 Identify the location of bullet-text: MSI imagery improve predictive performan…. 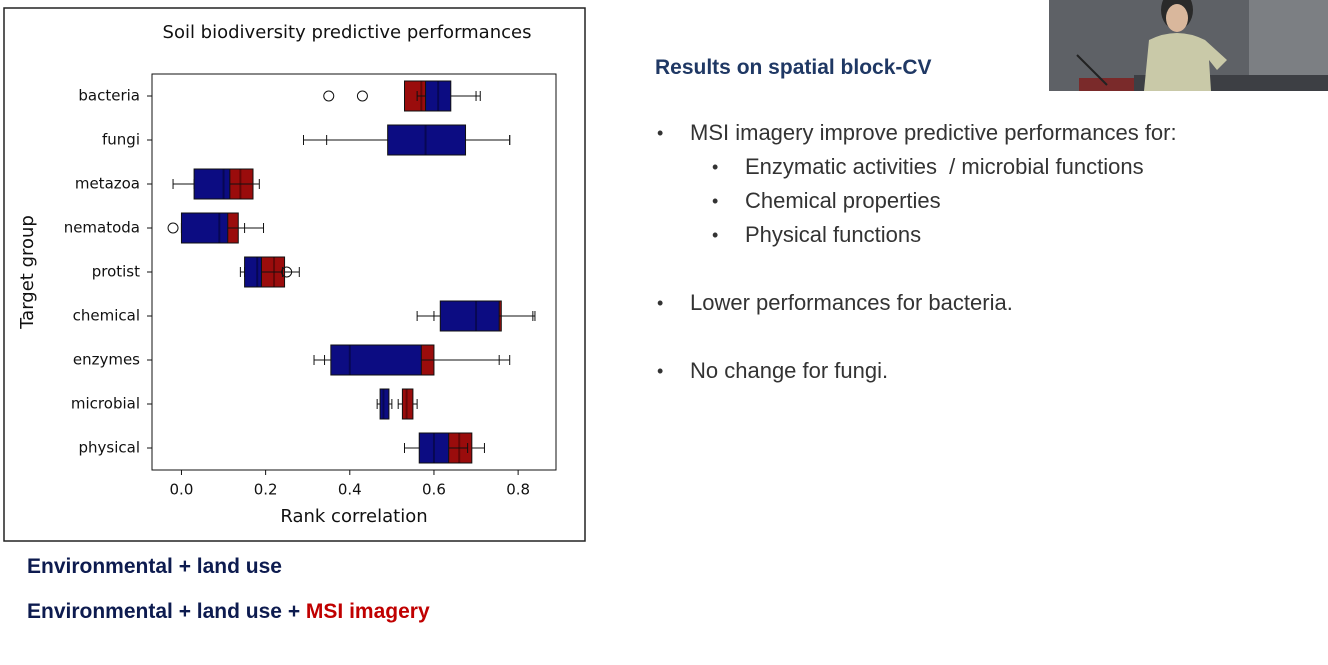
(933, 132).